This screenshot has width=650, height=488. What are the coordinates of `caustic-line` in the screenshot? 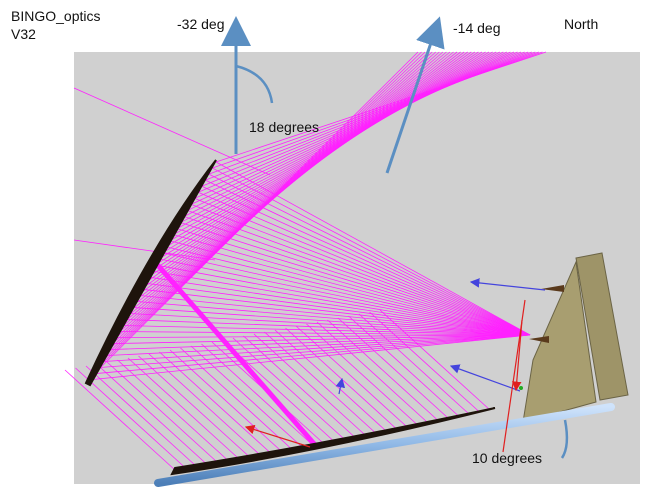 It's located at (235, 354).